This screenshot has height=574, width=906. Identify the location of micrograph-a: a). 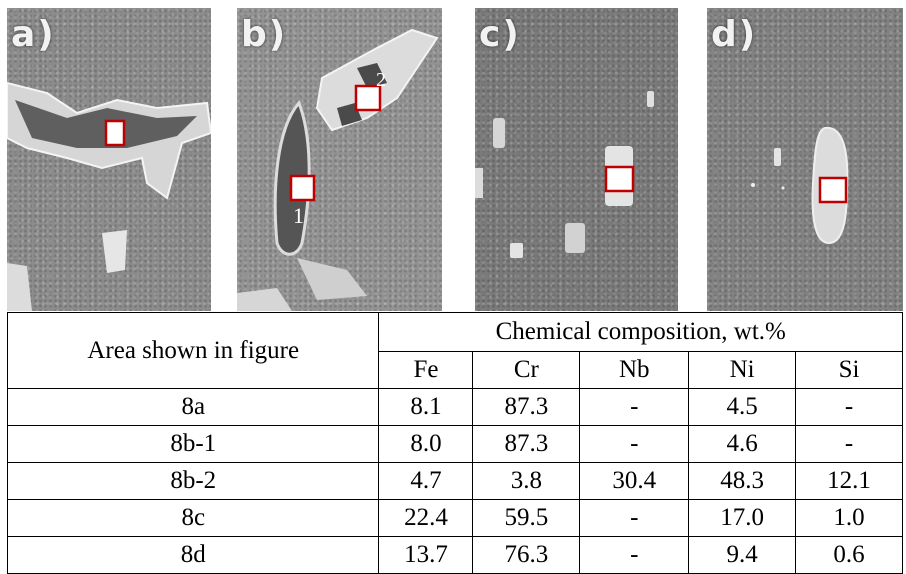
(109, 159).